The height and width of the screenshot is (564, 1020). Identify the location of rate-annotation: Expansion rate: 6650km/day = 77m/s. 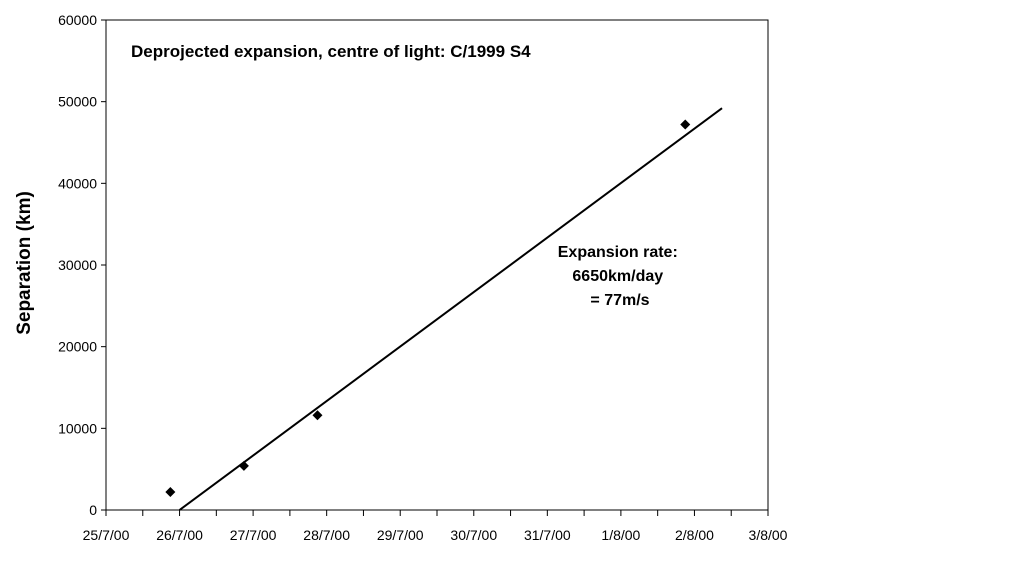
(620, 276).